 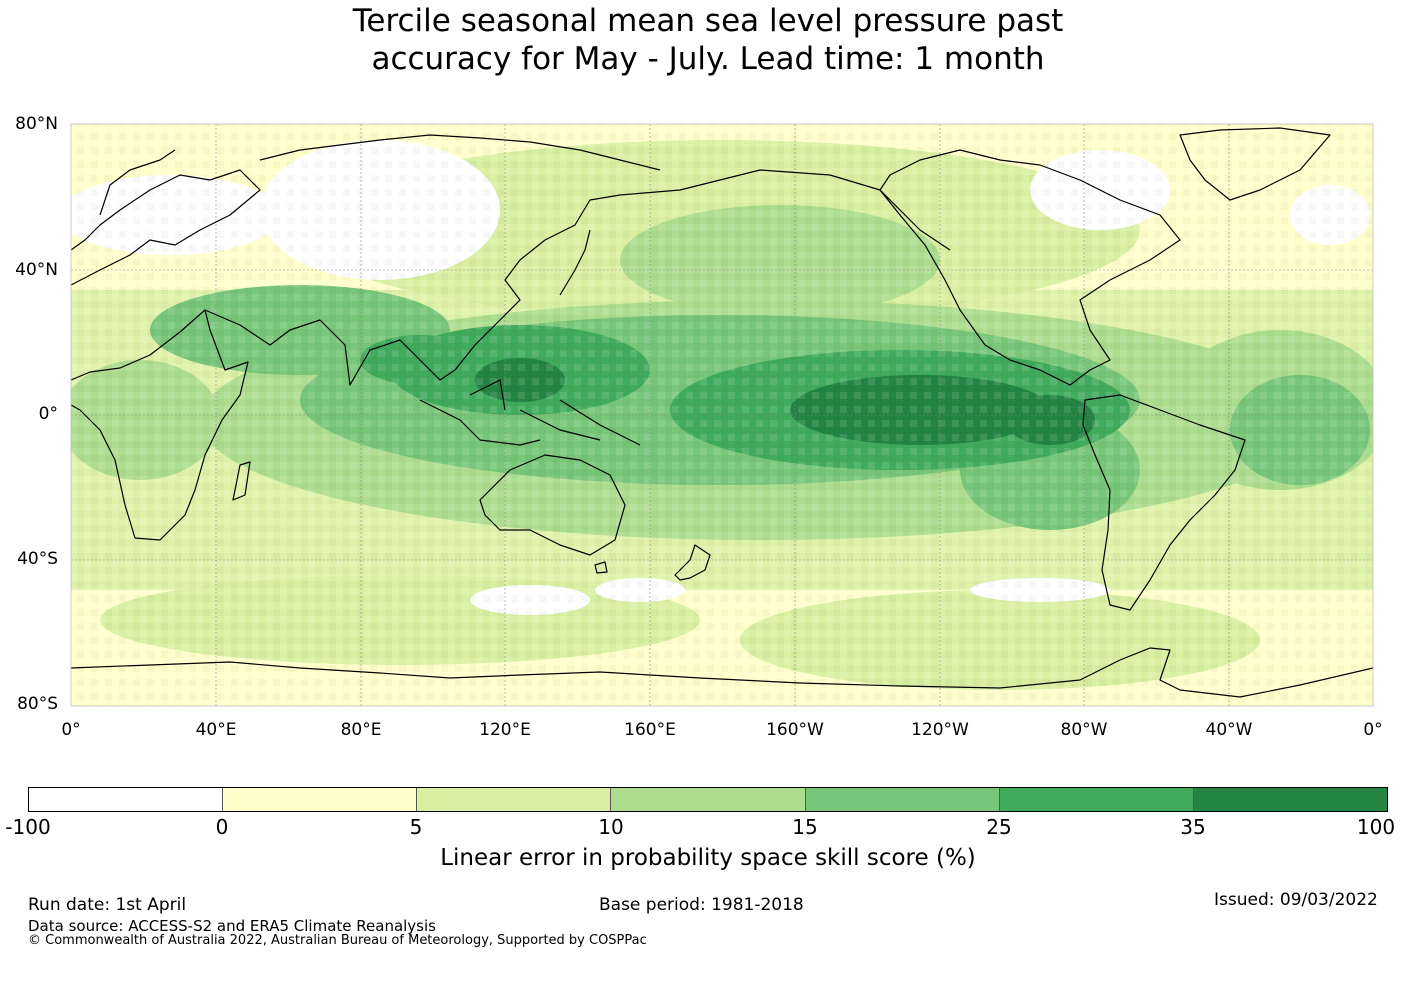 What do you see at coordinates (1229, 730) in the screenshot?
I see `lon-label-40w: 40°W` at bounding box center [1229, 730].